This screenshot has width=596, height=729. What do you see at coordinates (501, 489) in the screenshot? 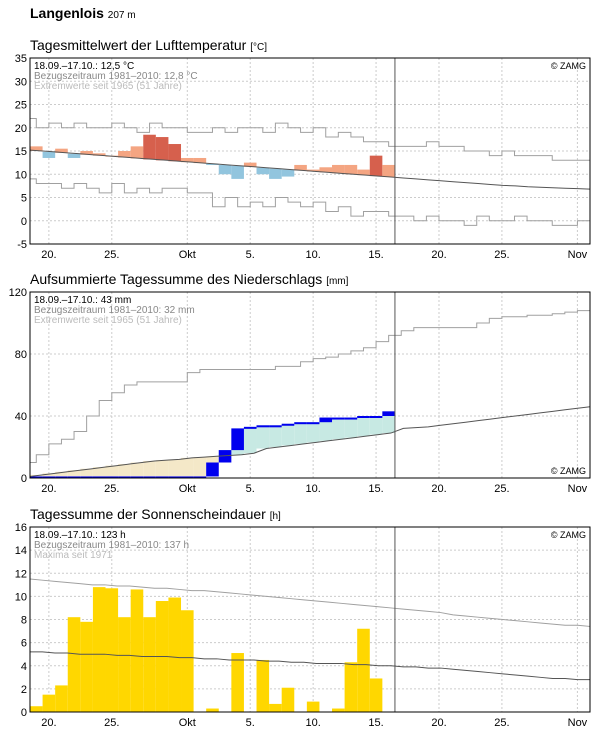
I see `precip-x-tick-label: 25.` at bounding box center [501, 489].